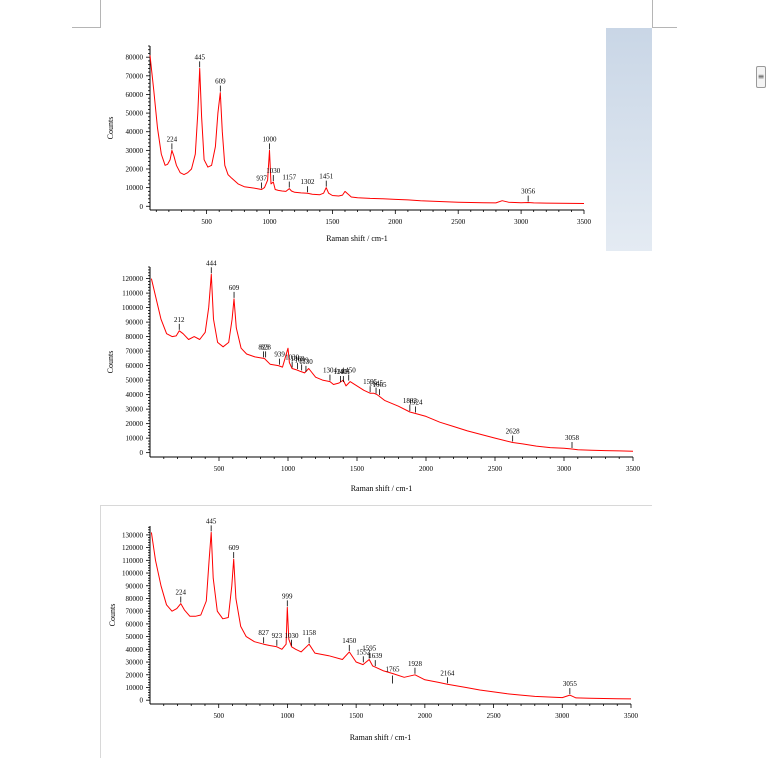  What do you see at coordinates (287, 596) in the screenshot?
I see `peak-label: 999` at bounding box center [287, 596].